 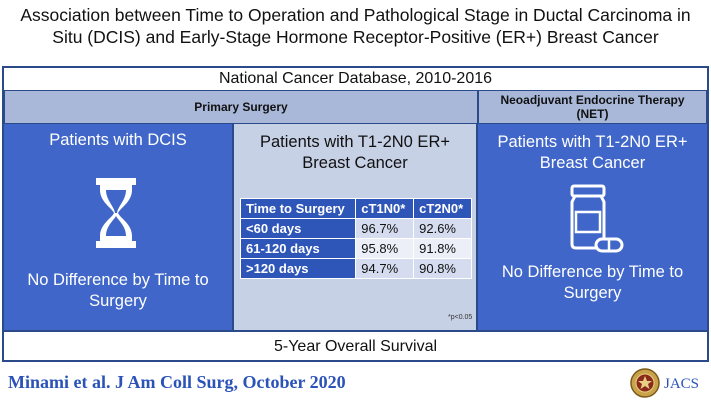 What do you see at coordinates (682, 384) in the screenshot?
I see `journal-name: JACS` at bounding box center [682, 384].